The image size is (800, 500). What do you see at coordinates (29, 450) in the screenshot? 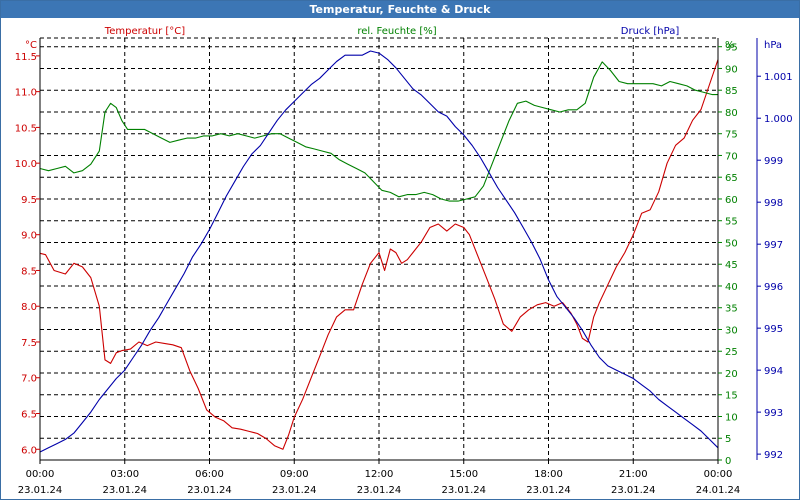
I see `temperature-tick-label: 6.0` at bounding box center [29, 450].